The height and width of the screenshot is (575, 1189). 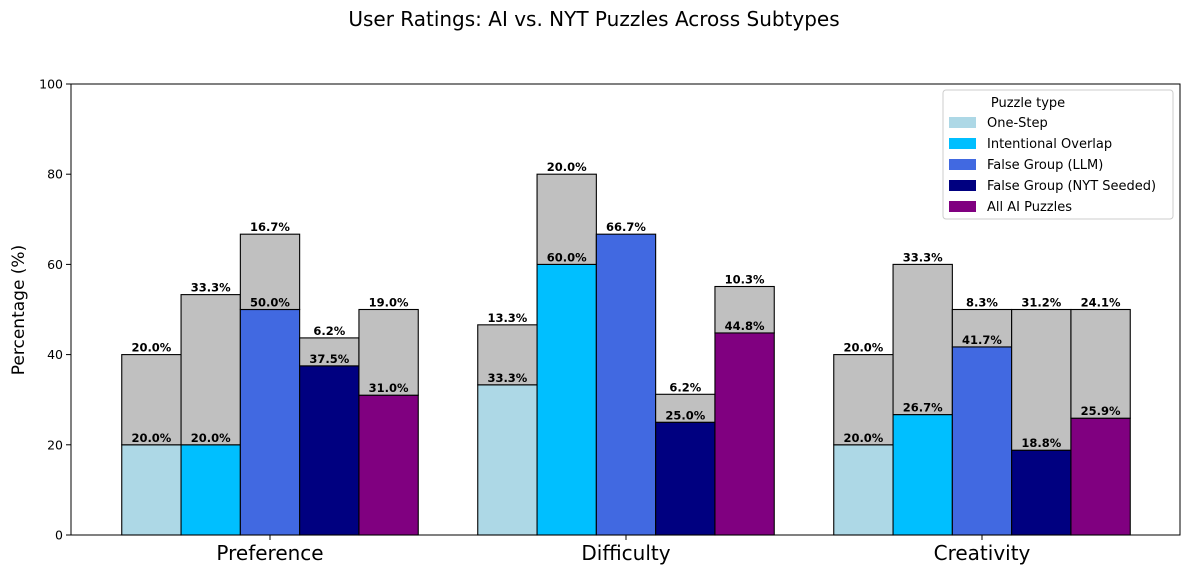 What do you see at coordinates (55, 174) in the screenshot?
I see `y-tick-label: 80` at bounding box center [55, 174].